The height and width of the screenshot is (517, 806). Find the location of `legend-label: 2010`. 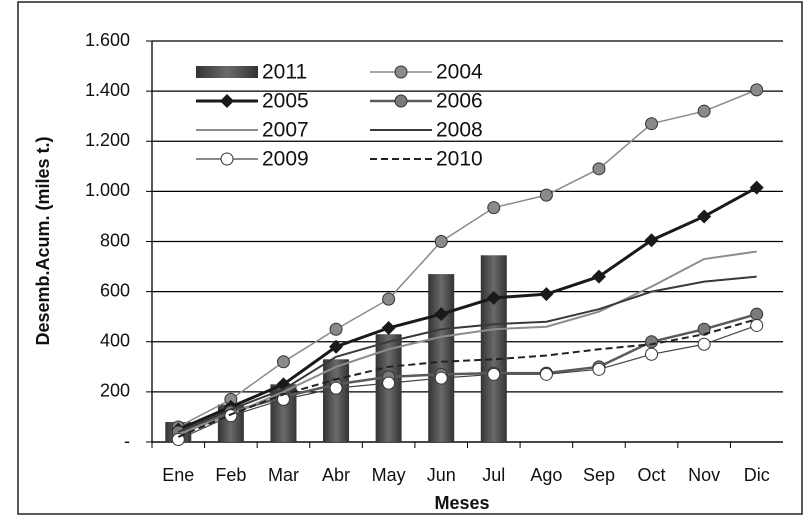

legend-label: 2010 is located at coordinates (459, 159).